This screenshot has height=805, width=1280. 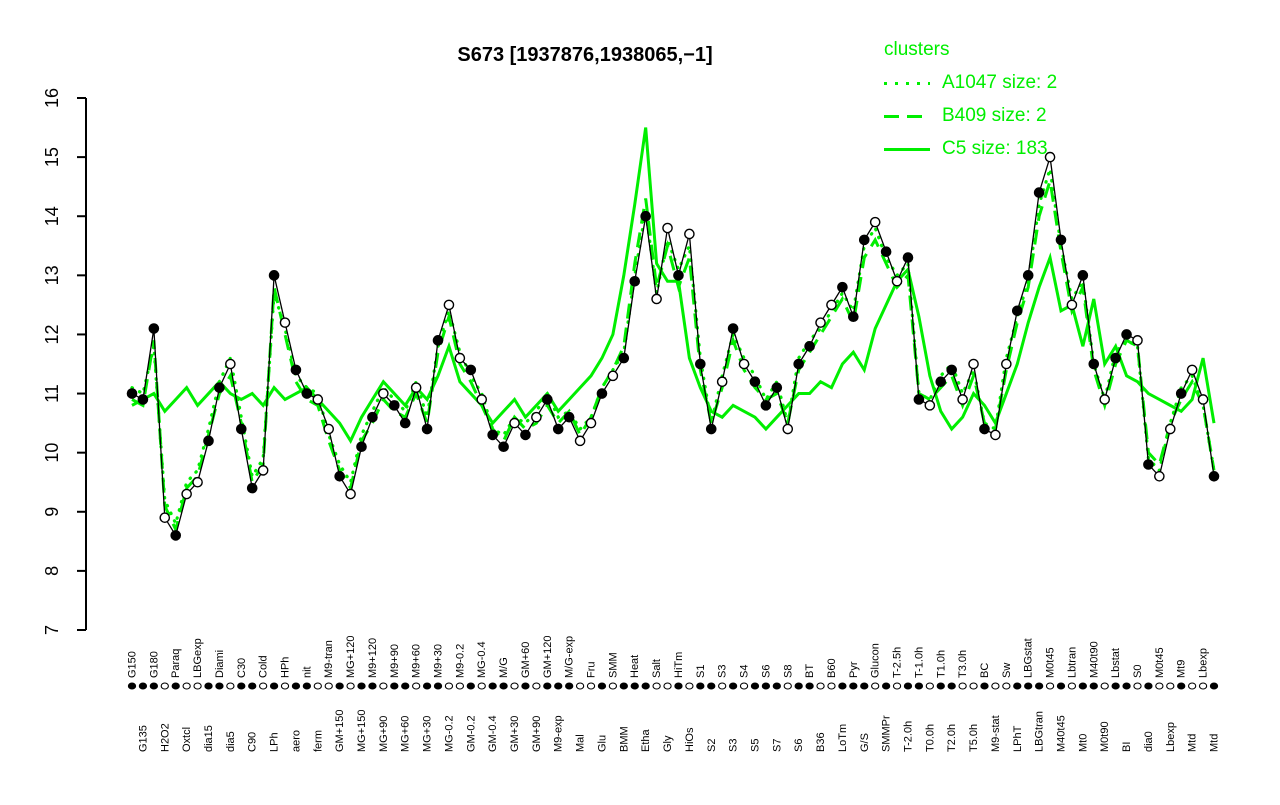 What do you see at coordinates (723, 671) in the screenshot?
I see `x-axis-label: S3` at bounding box center [723, 671].